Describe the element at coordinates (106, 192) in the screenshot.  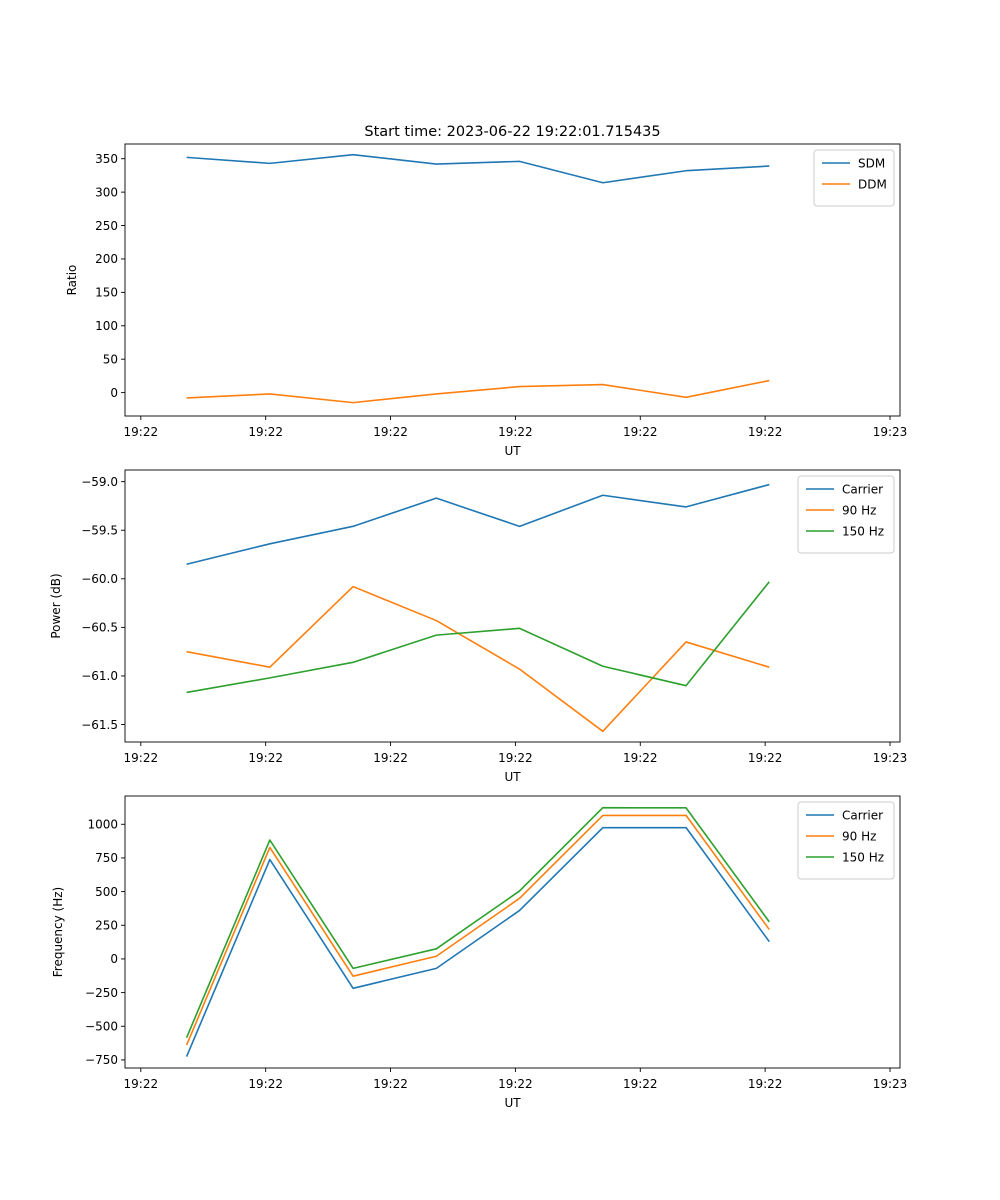
I see `y-tick-label: 300` at that location.